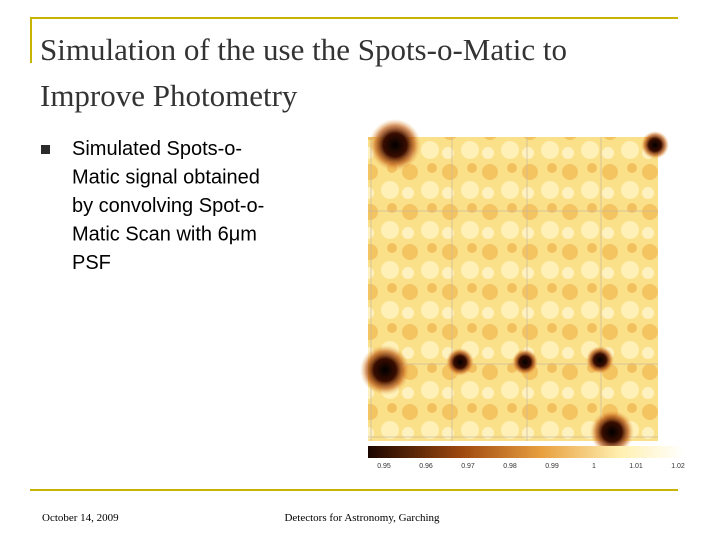 The height and width of the screenshot is (540, 720). What do you see at coordinates (426, 466) in the screenshot?
I see `colorbar-label: 0.96` at bounding box center [426, 466].